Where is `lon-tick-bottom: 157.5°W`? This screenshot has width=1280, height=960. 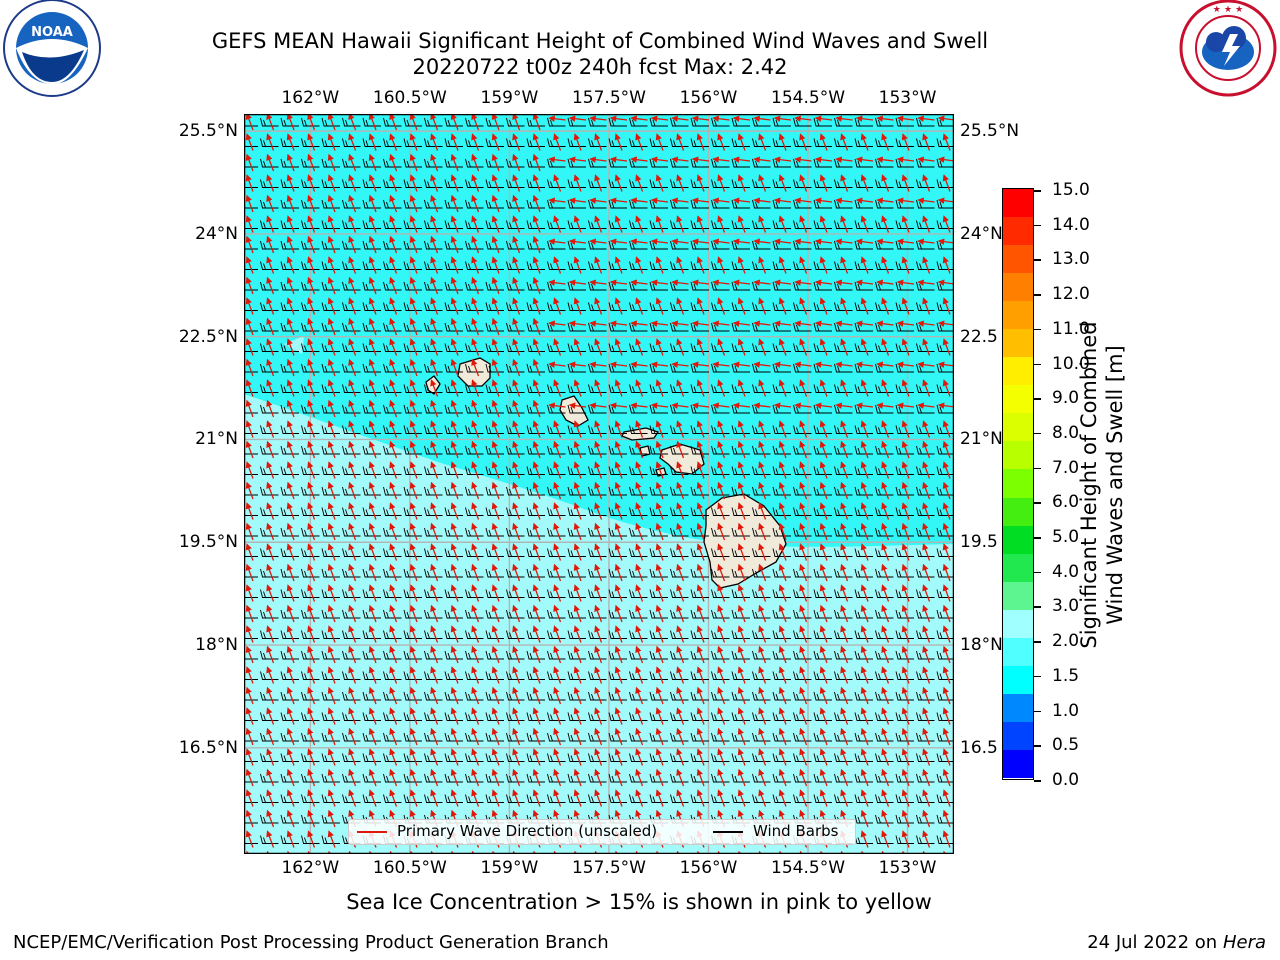 lon-tick-bottom: 157.5°W is located at coordinates (608, 868).